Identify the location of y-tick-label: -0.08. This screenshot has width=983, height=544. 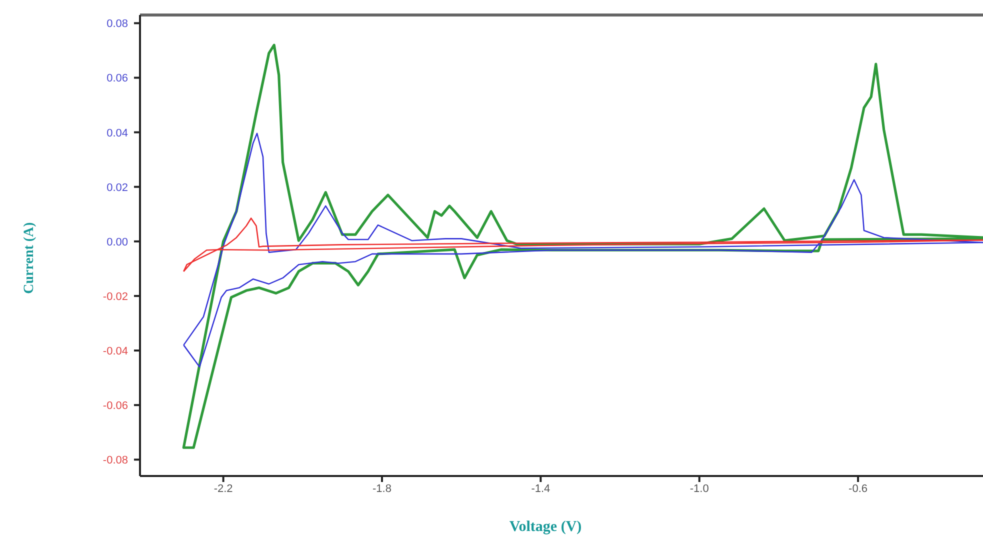
(115, 460).